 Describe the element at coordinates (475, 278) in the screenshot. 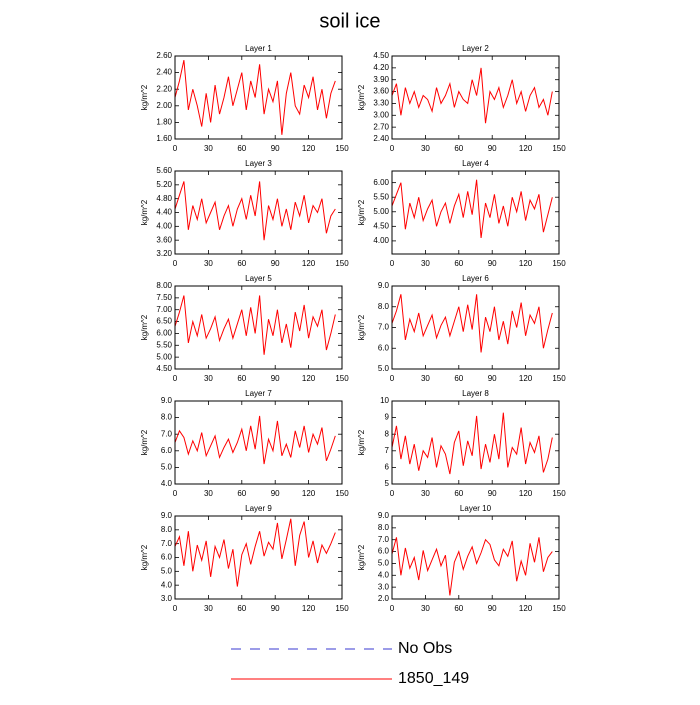

I see `panel-title: Layer 6` at that location.